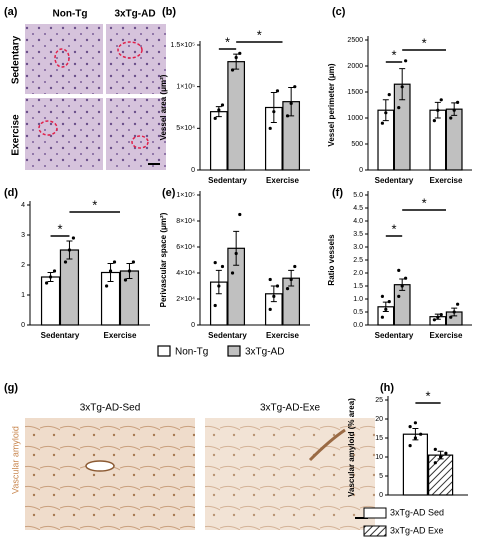  I want to click on panel-label: (h), so click(387, 388).